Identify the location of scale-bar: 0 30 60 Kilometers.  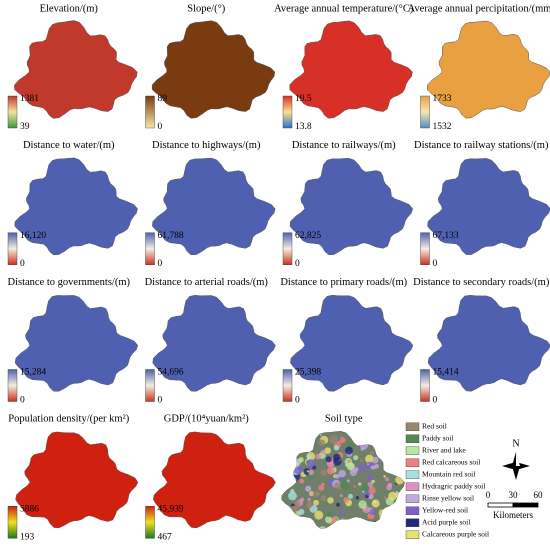
(514, 505).